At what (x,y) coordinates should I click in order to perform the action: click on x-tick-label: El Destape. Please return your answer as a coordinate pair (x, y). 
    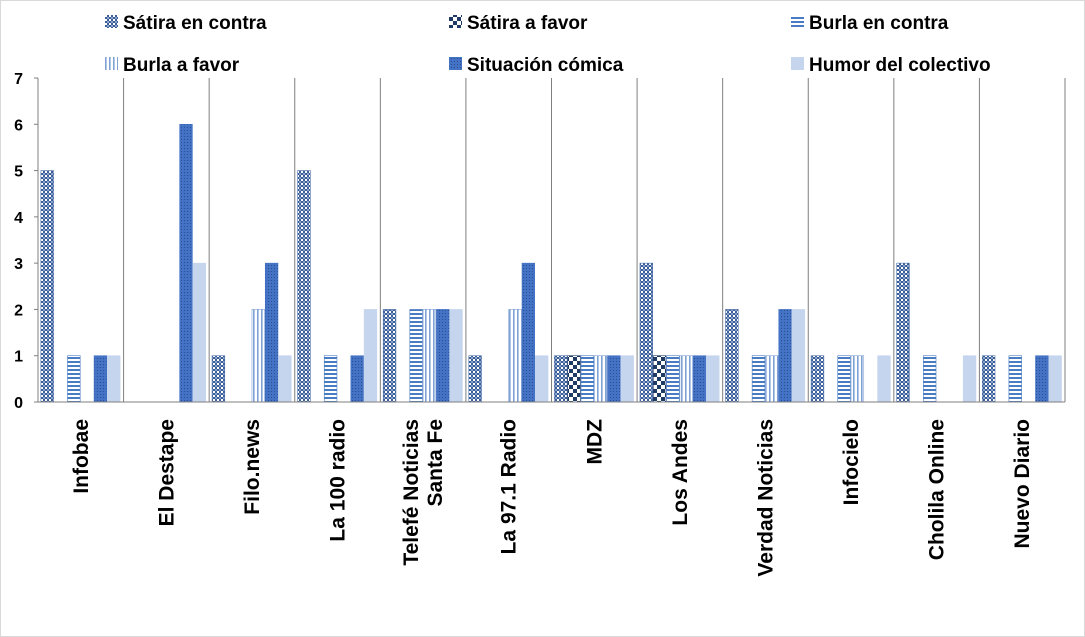
    Looking at the image, I should click on (166, 472).